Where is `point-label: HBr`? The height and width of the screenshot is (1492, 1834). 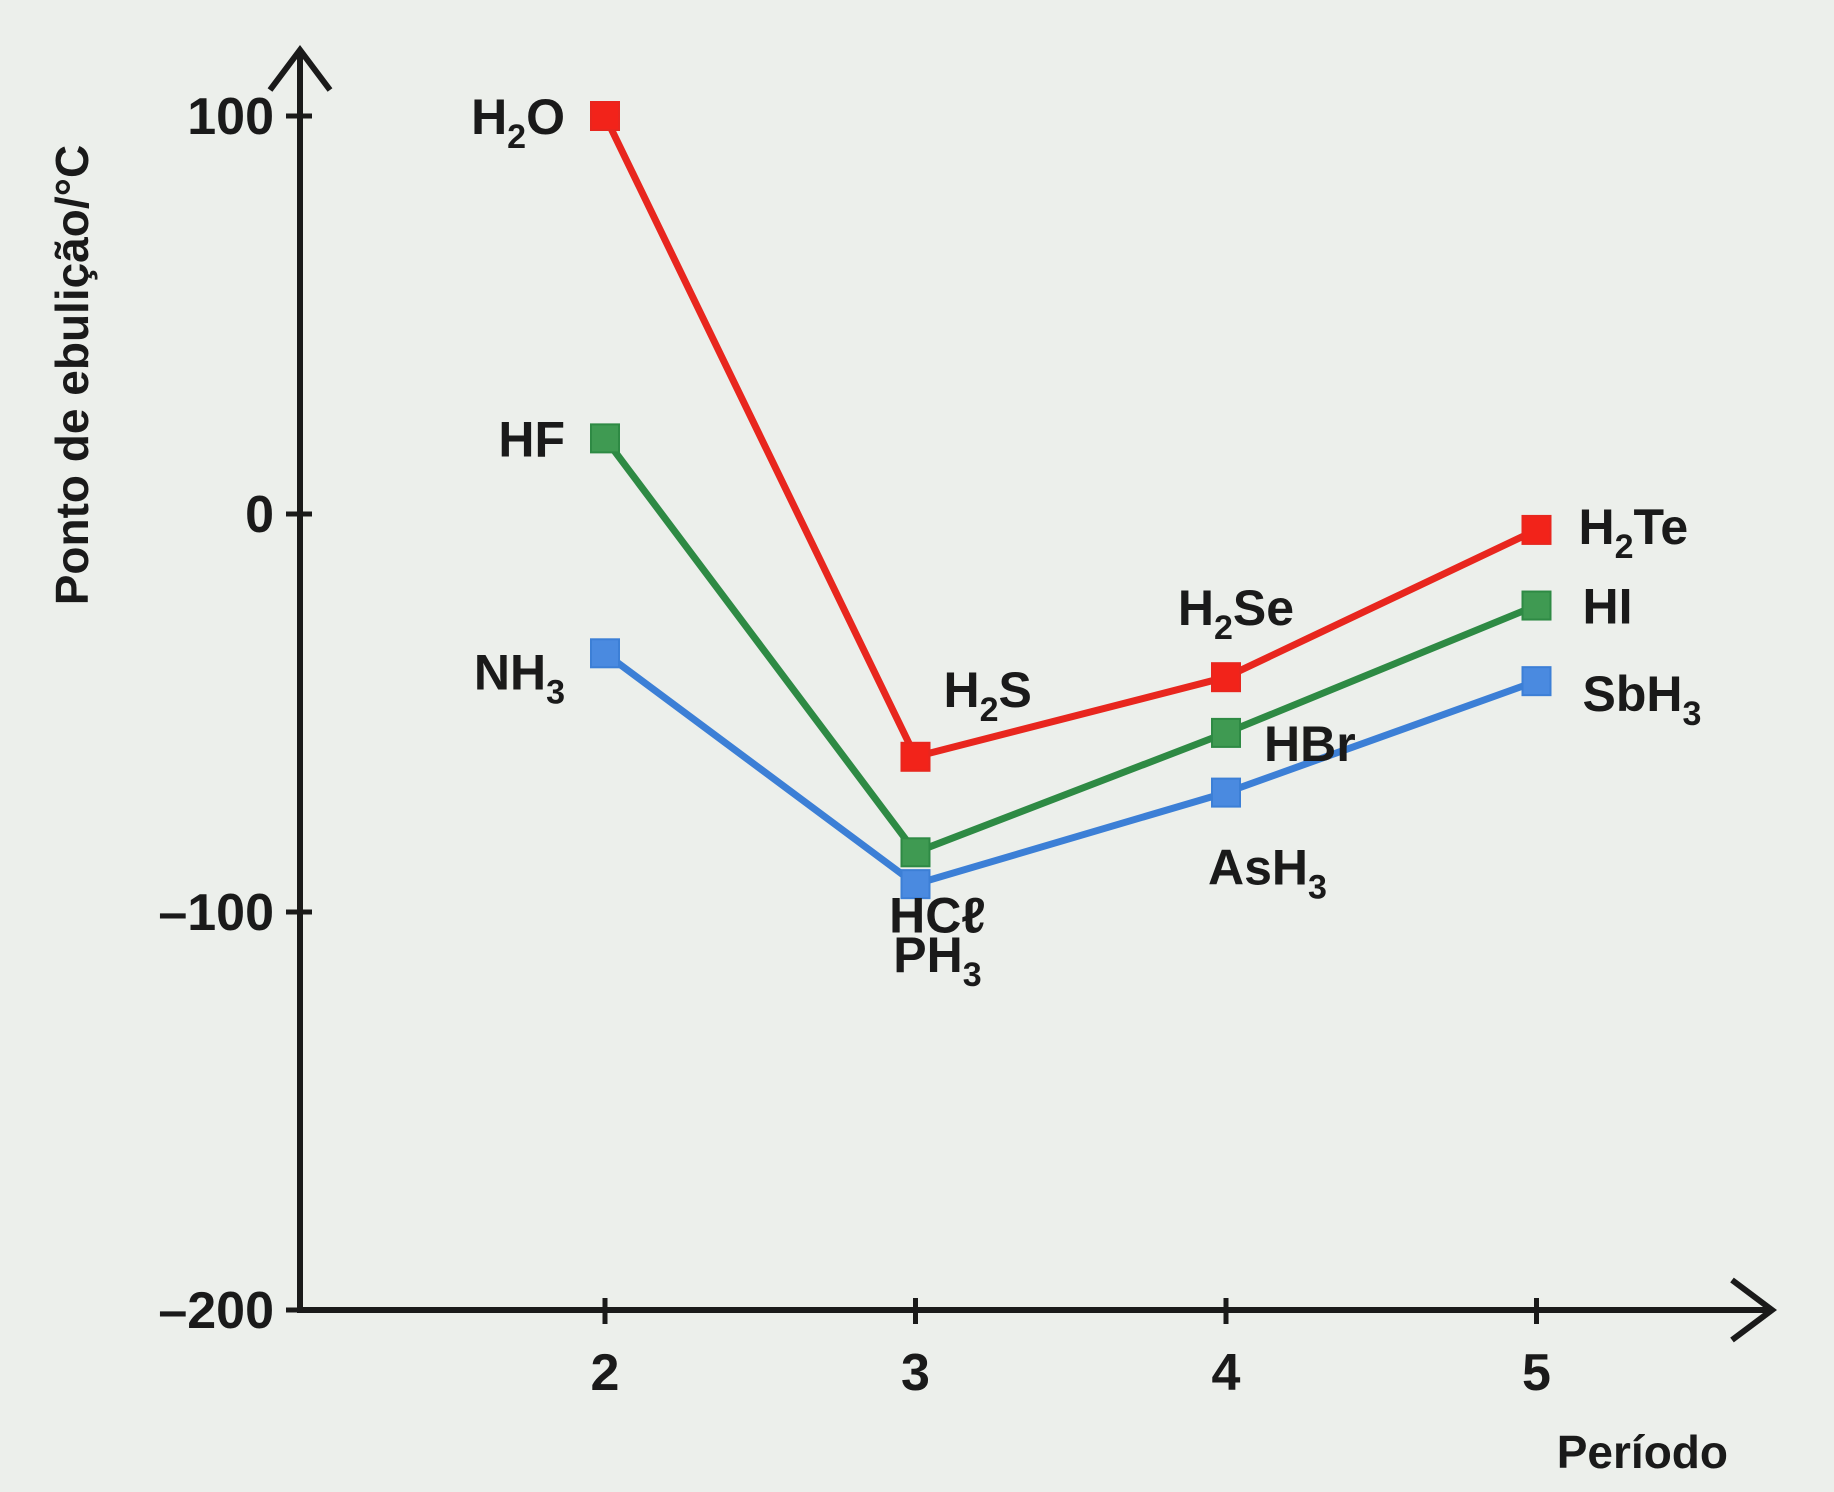 point-label: HBr is located at coordinates (1310, 744).